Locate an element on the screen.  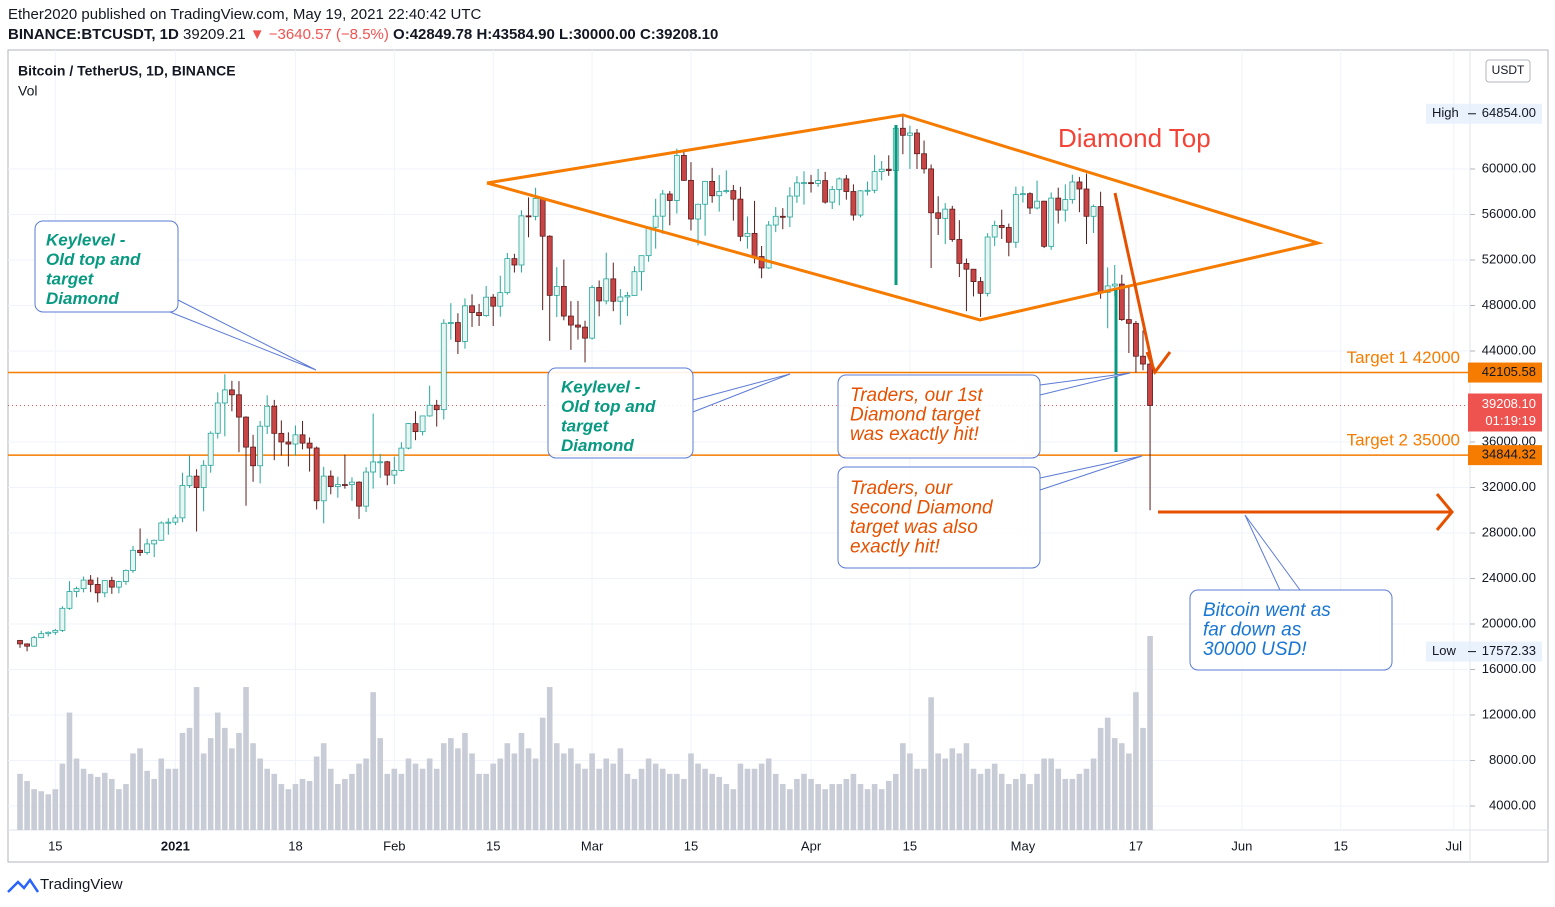
diamond is located at coordinates (905, 217).